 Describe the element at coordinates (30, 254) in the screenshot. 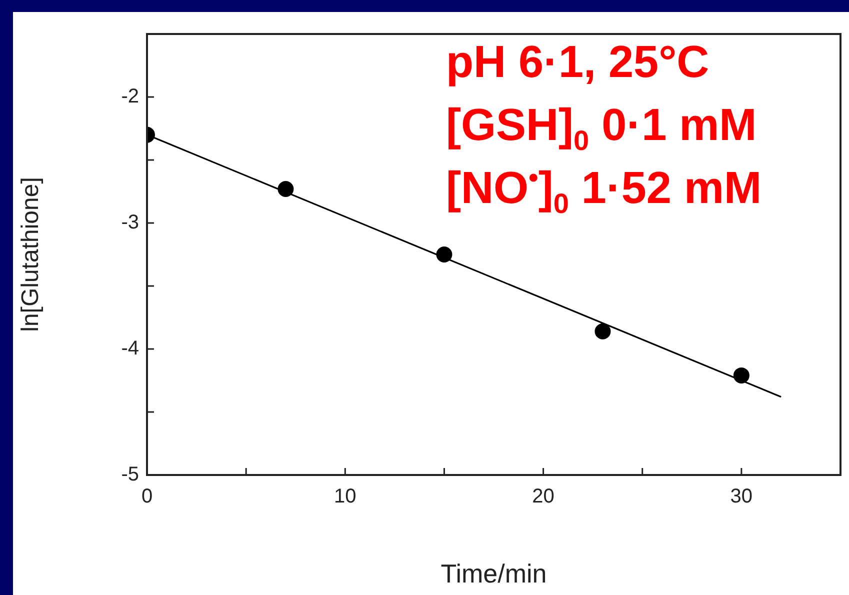

I see `y-axis-title: ln[Glutathione]` at that location.